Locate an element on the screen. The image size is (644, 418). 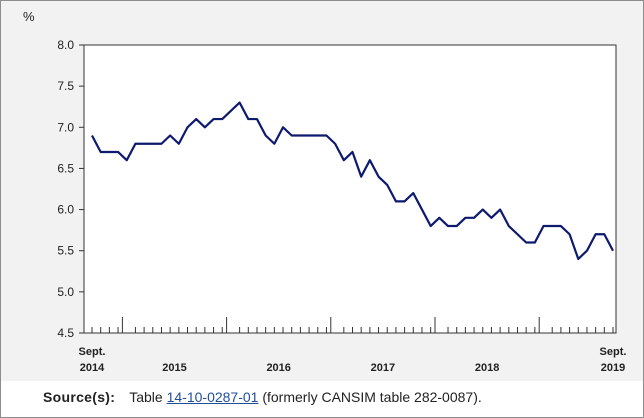
source-table-link: 14-10-0287-01 is located at coordinates (212, 397).